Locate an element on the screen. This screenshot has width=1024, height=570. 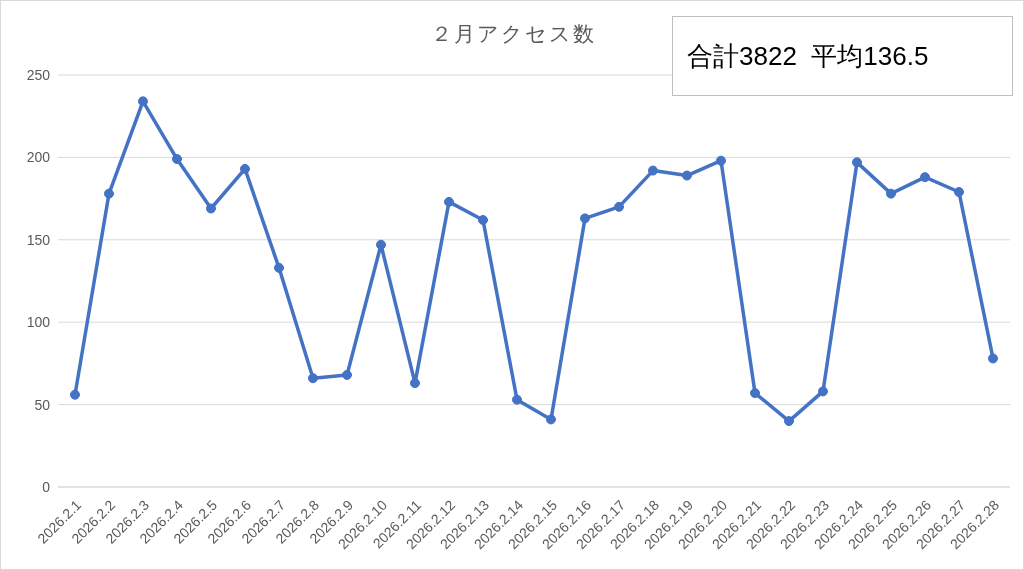
y-tick-label: 100 is located at coordinates (38, 322).